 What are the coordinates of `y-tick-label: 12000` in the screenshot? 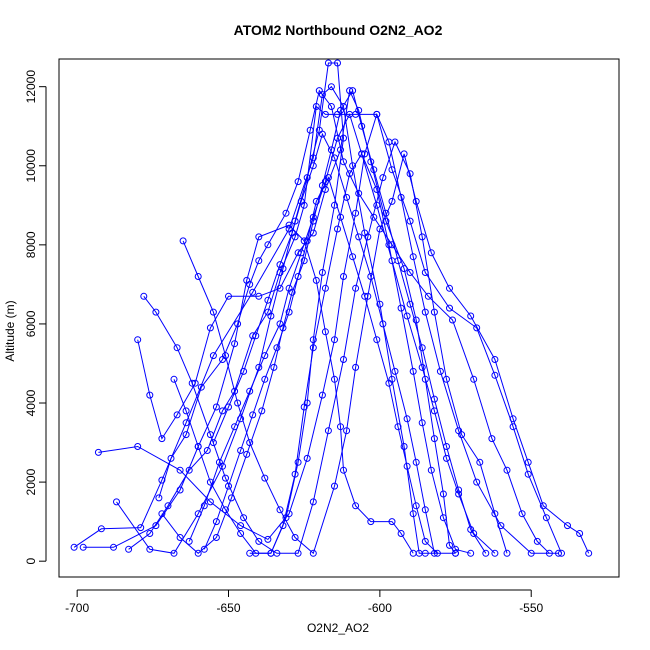 It's located at (31, 87).